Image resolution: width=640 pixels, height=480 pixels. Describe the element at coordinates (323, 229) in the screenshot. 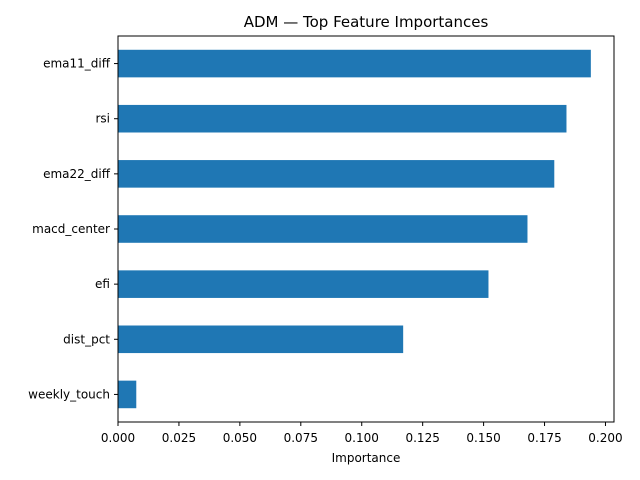

I see `bar-macd_center` at that location.